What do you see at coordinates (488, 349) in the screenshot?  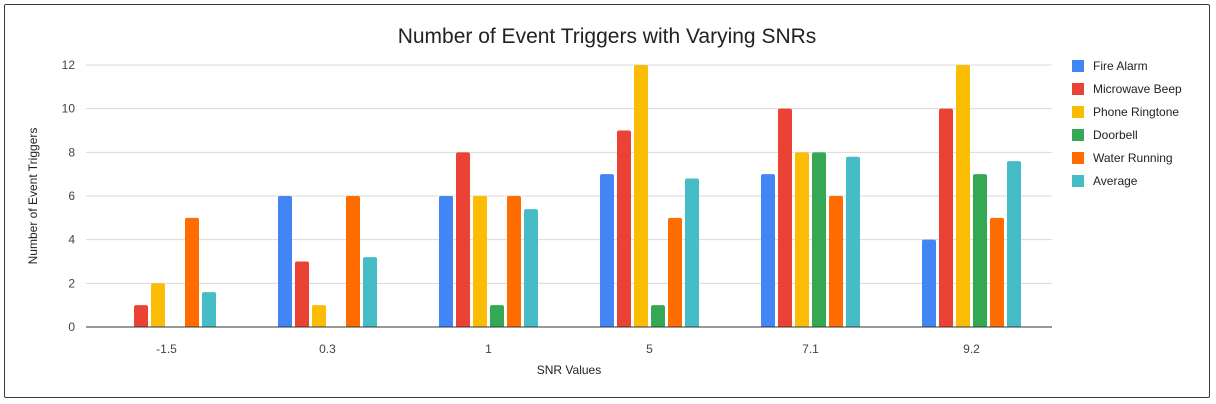 I see `x-tick-label: 1` at bounding box center [488, 349].